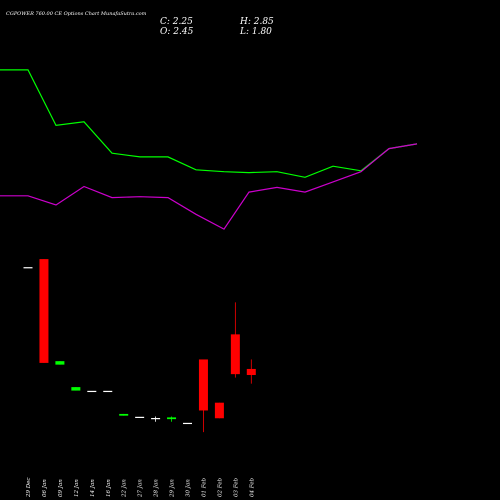 This screenshot has width=500, height=500. I want to click on x-tick-label: 14 Jan, so click(93, 488).